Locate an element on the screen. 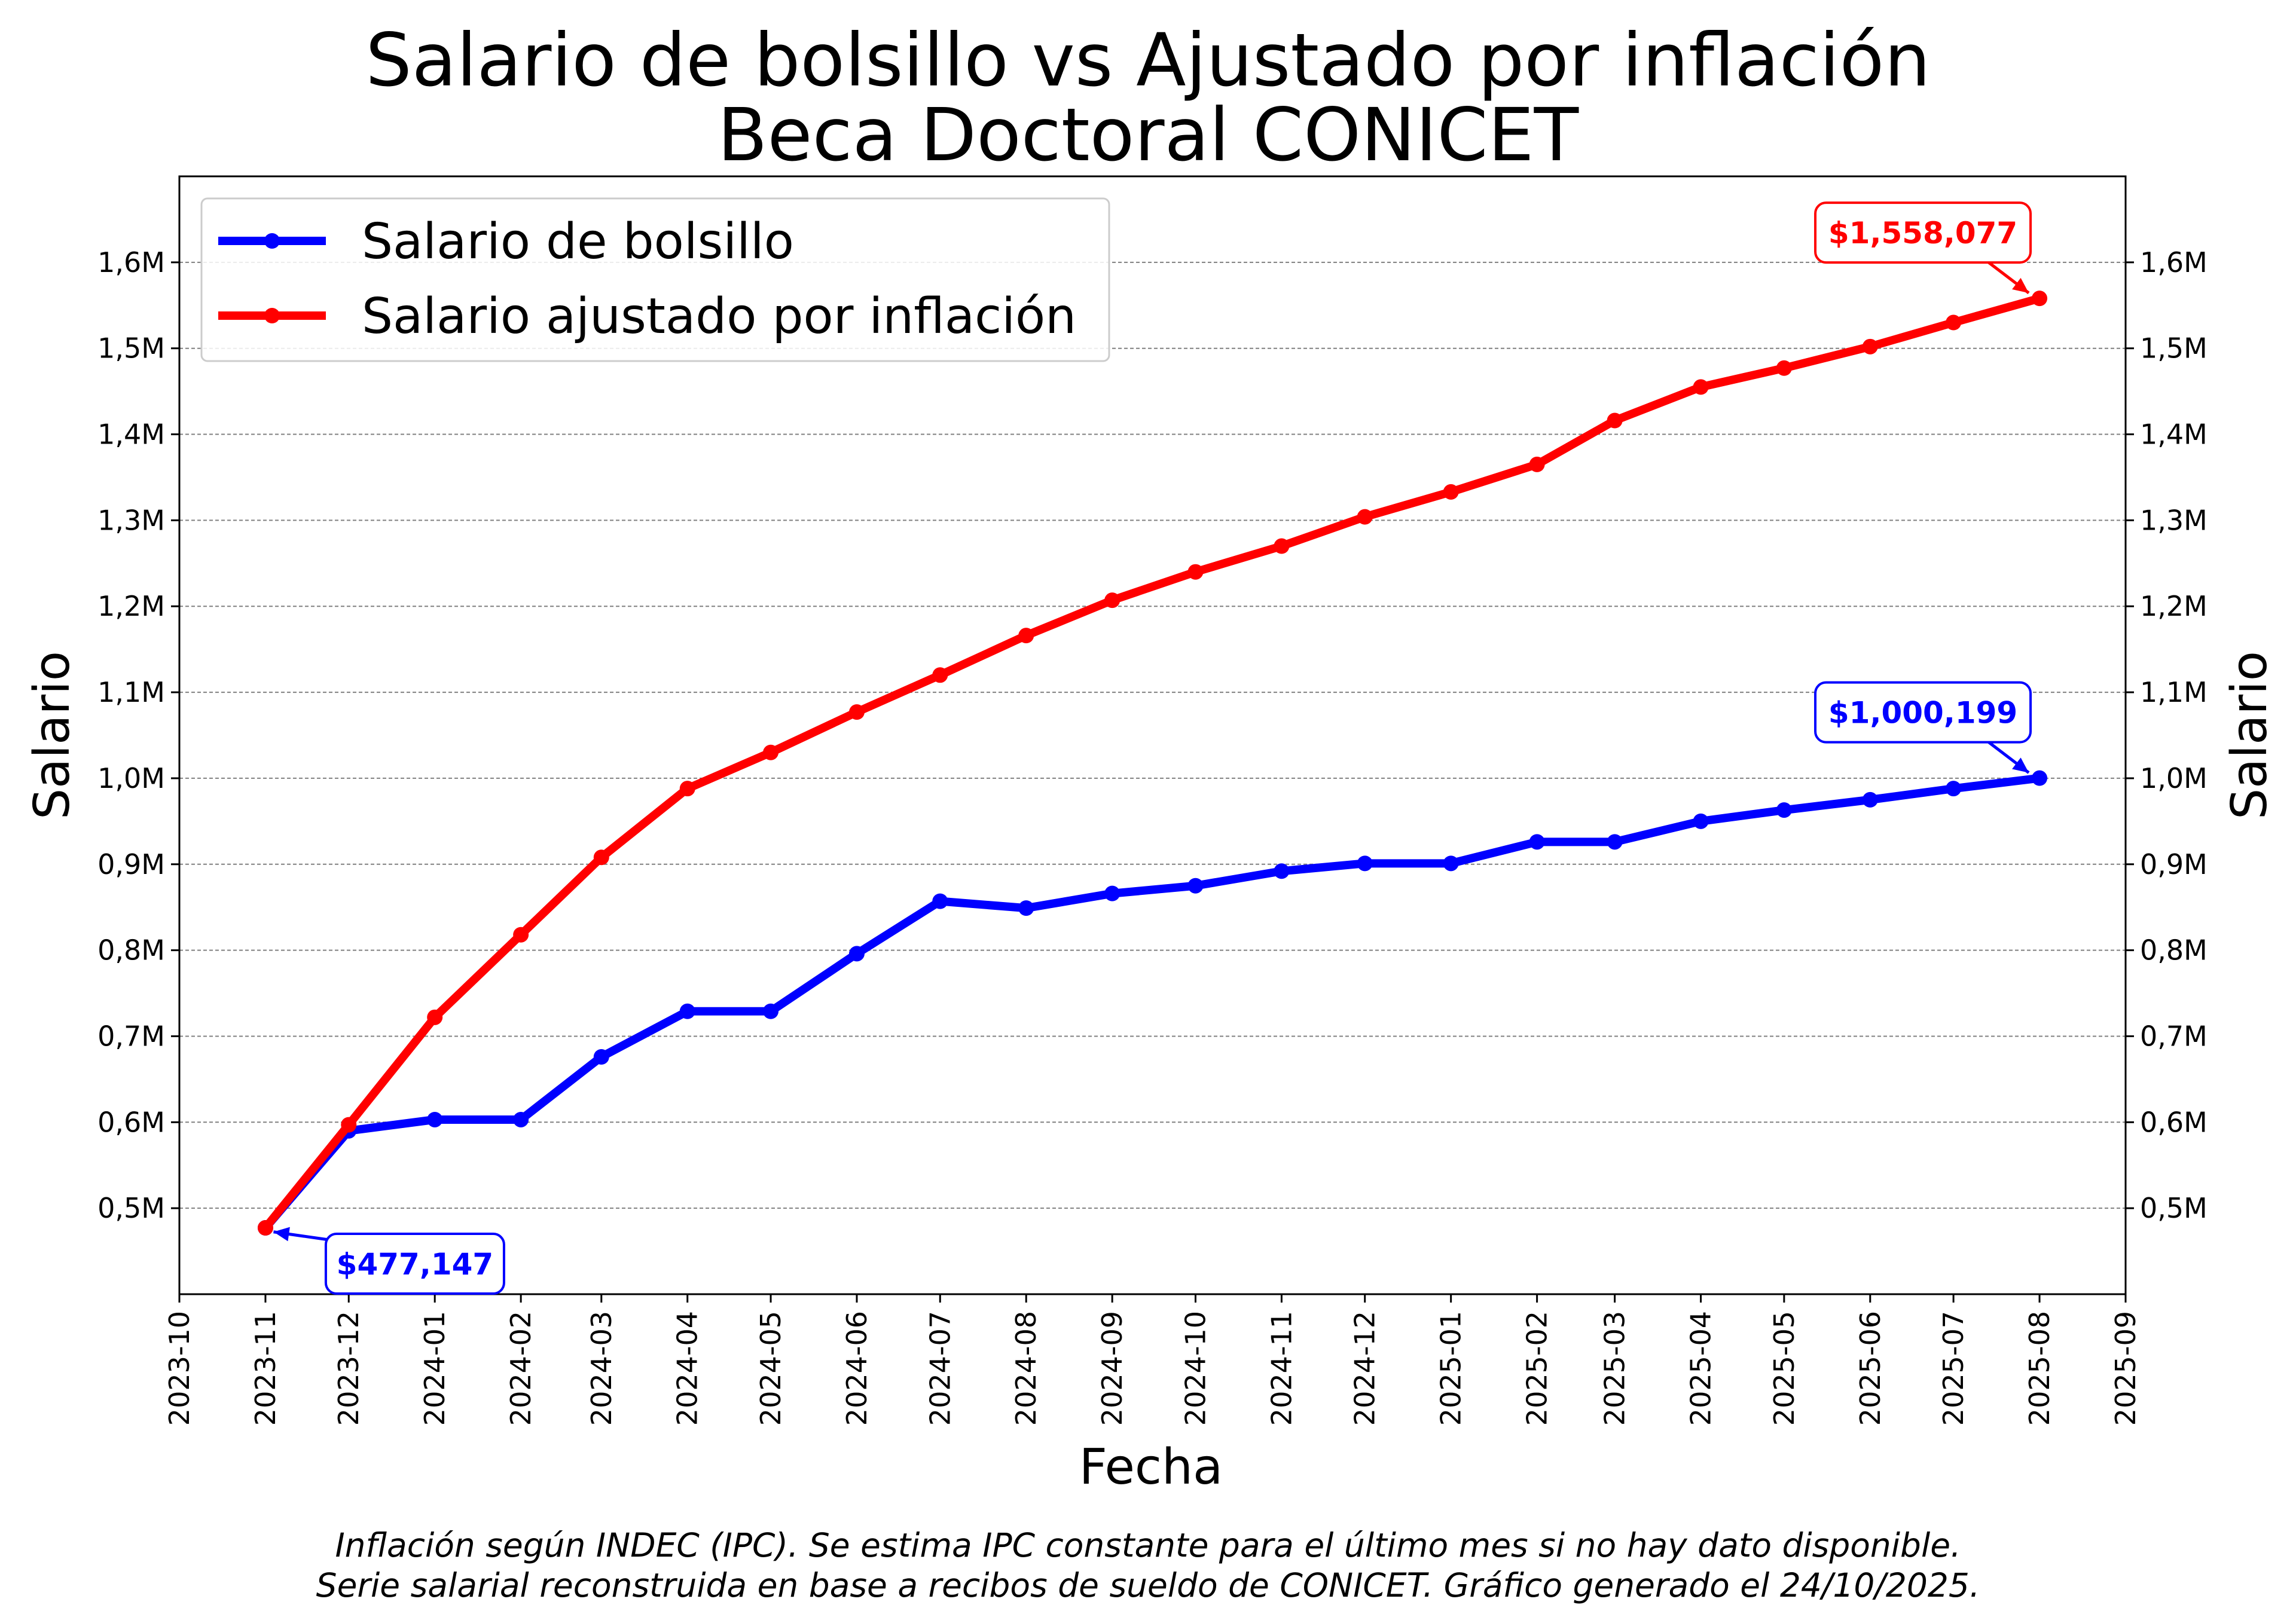 This screenshot has height=1614, width=2296. legend-label-adjusted: Salario ajustado por inflación is located at coordinates (719, 316).